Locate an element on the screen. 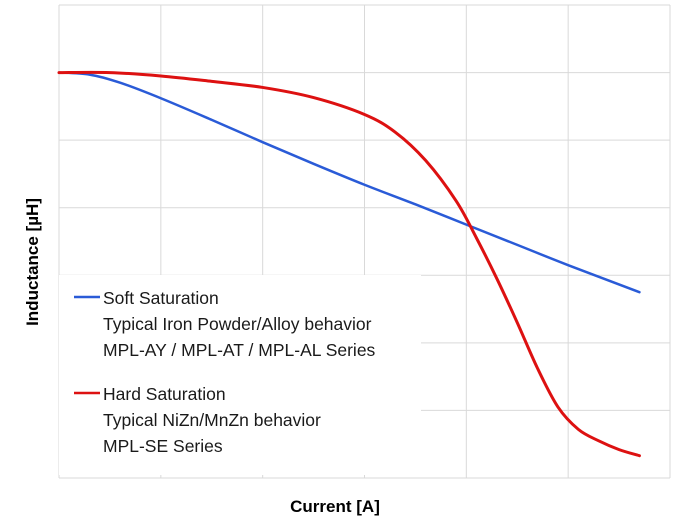 The height and width of the screenshot is (527, 676). legend-series-description: Typical Iron Powder/Alloy behavior is located at coordinates (237, 324).